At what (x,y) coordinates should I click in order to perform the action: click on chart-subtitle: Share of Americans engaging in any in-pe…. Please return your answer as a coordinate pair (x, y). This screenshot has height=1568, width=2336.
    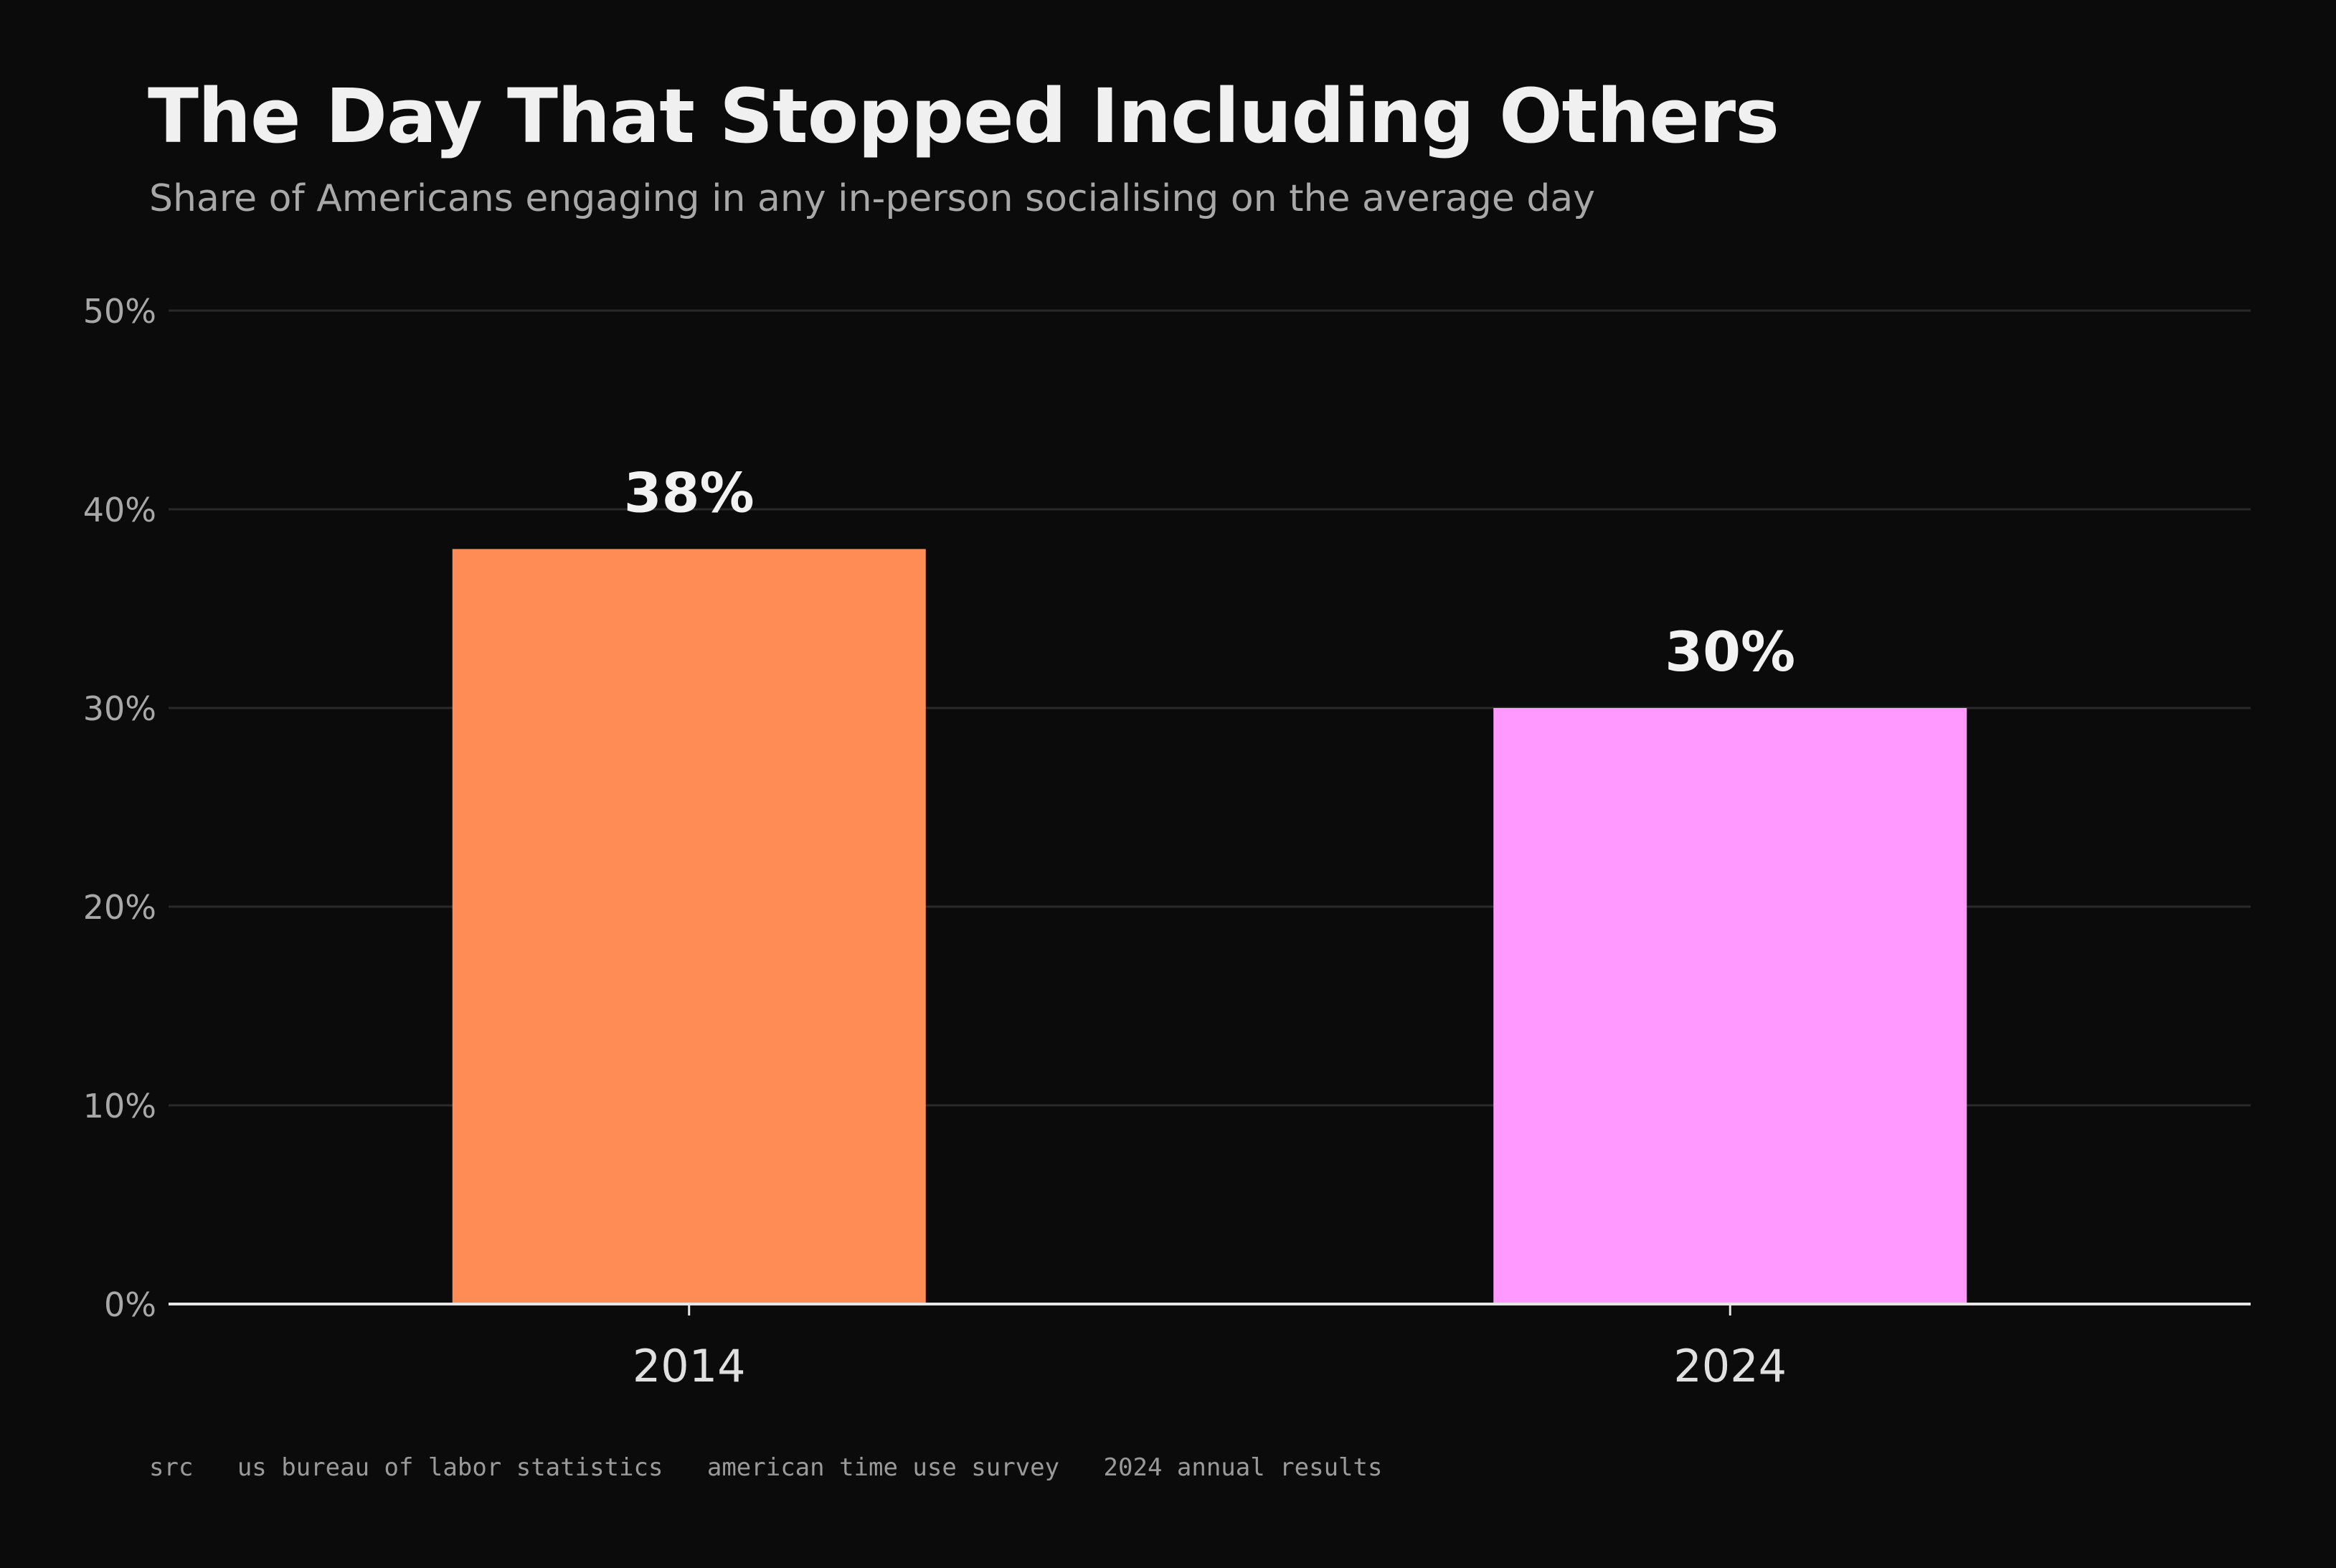
    Looking at the image, I should click on (872, 199).